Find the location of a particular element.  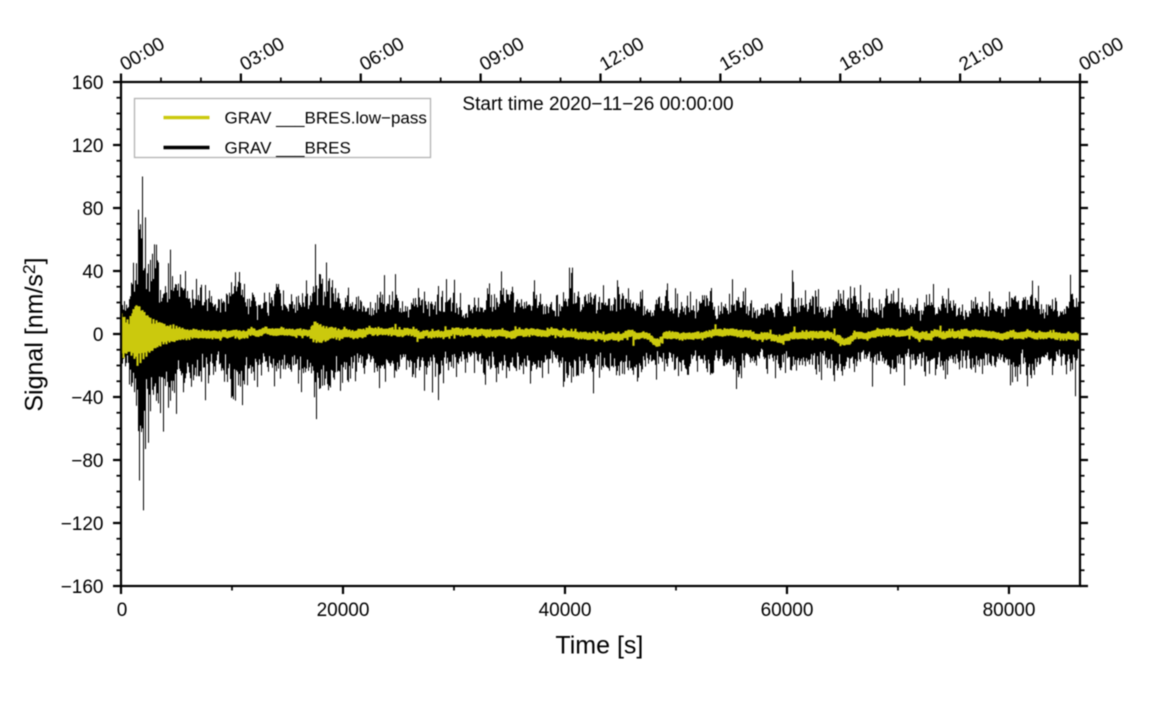

svg-text: −80 is located at coordinates (87, 461).